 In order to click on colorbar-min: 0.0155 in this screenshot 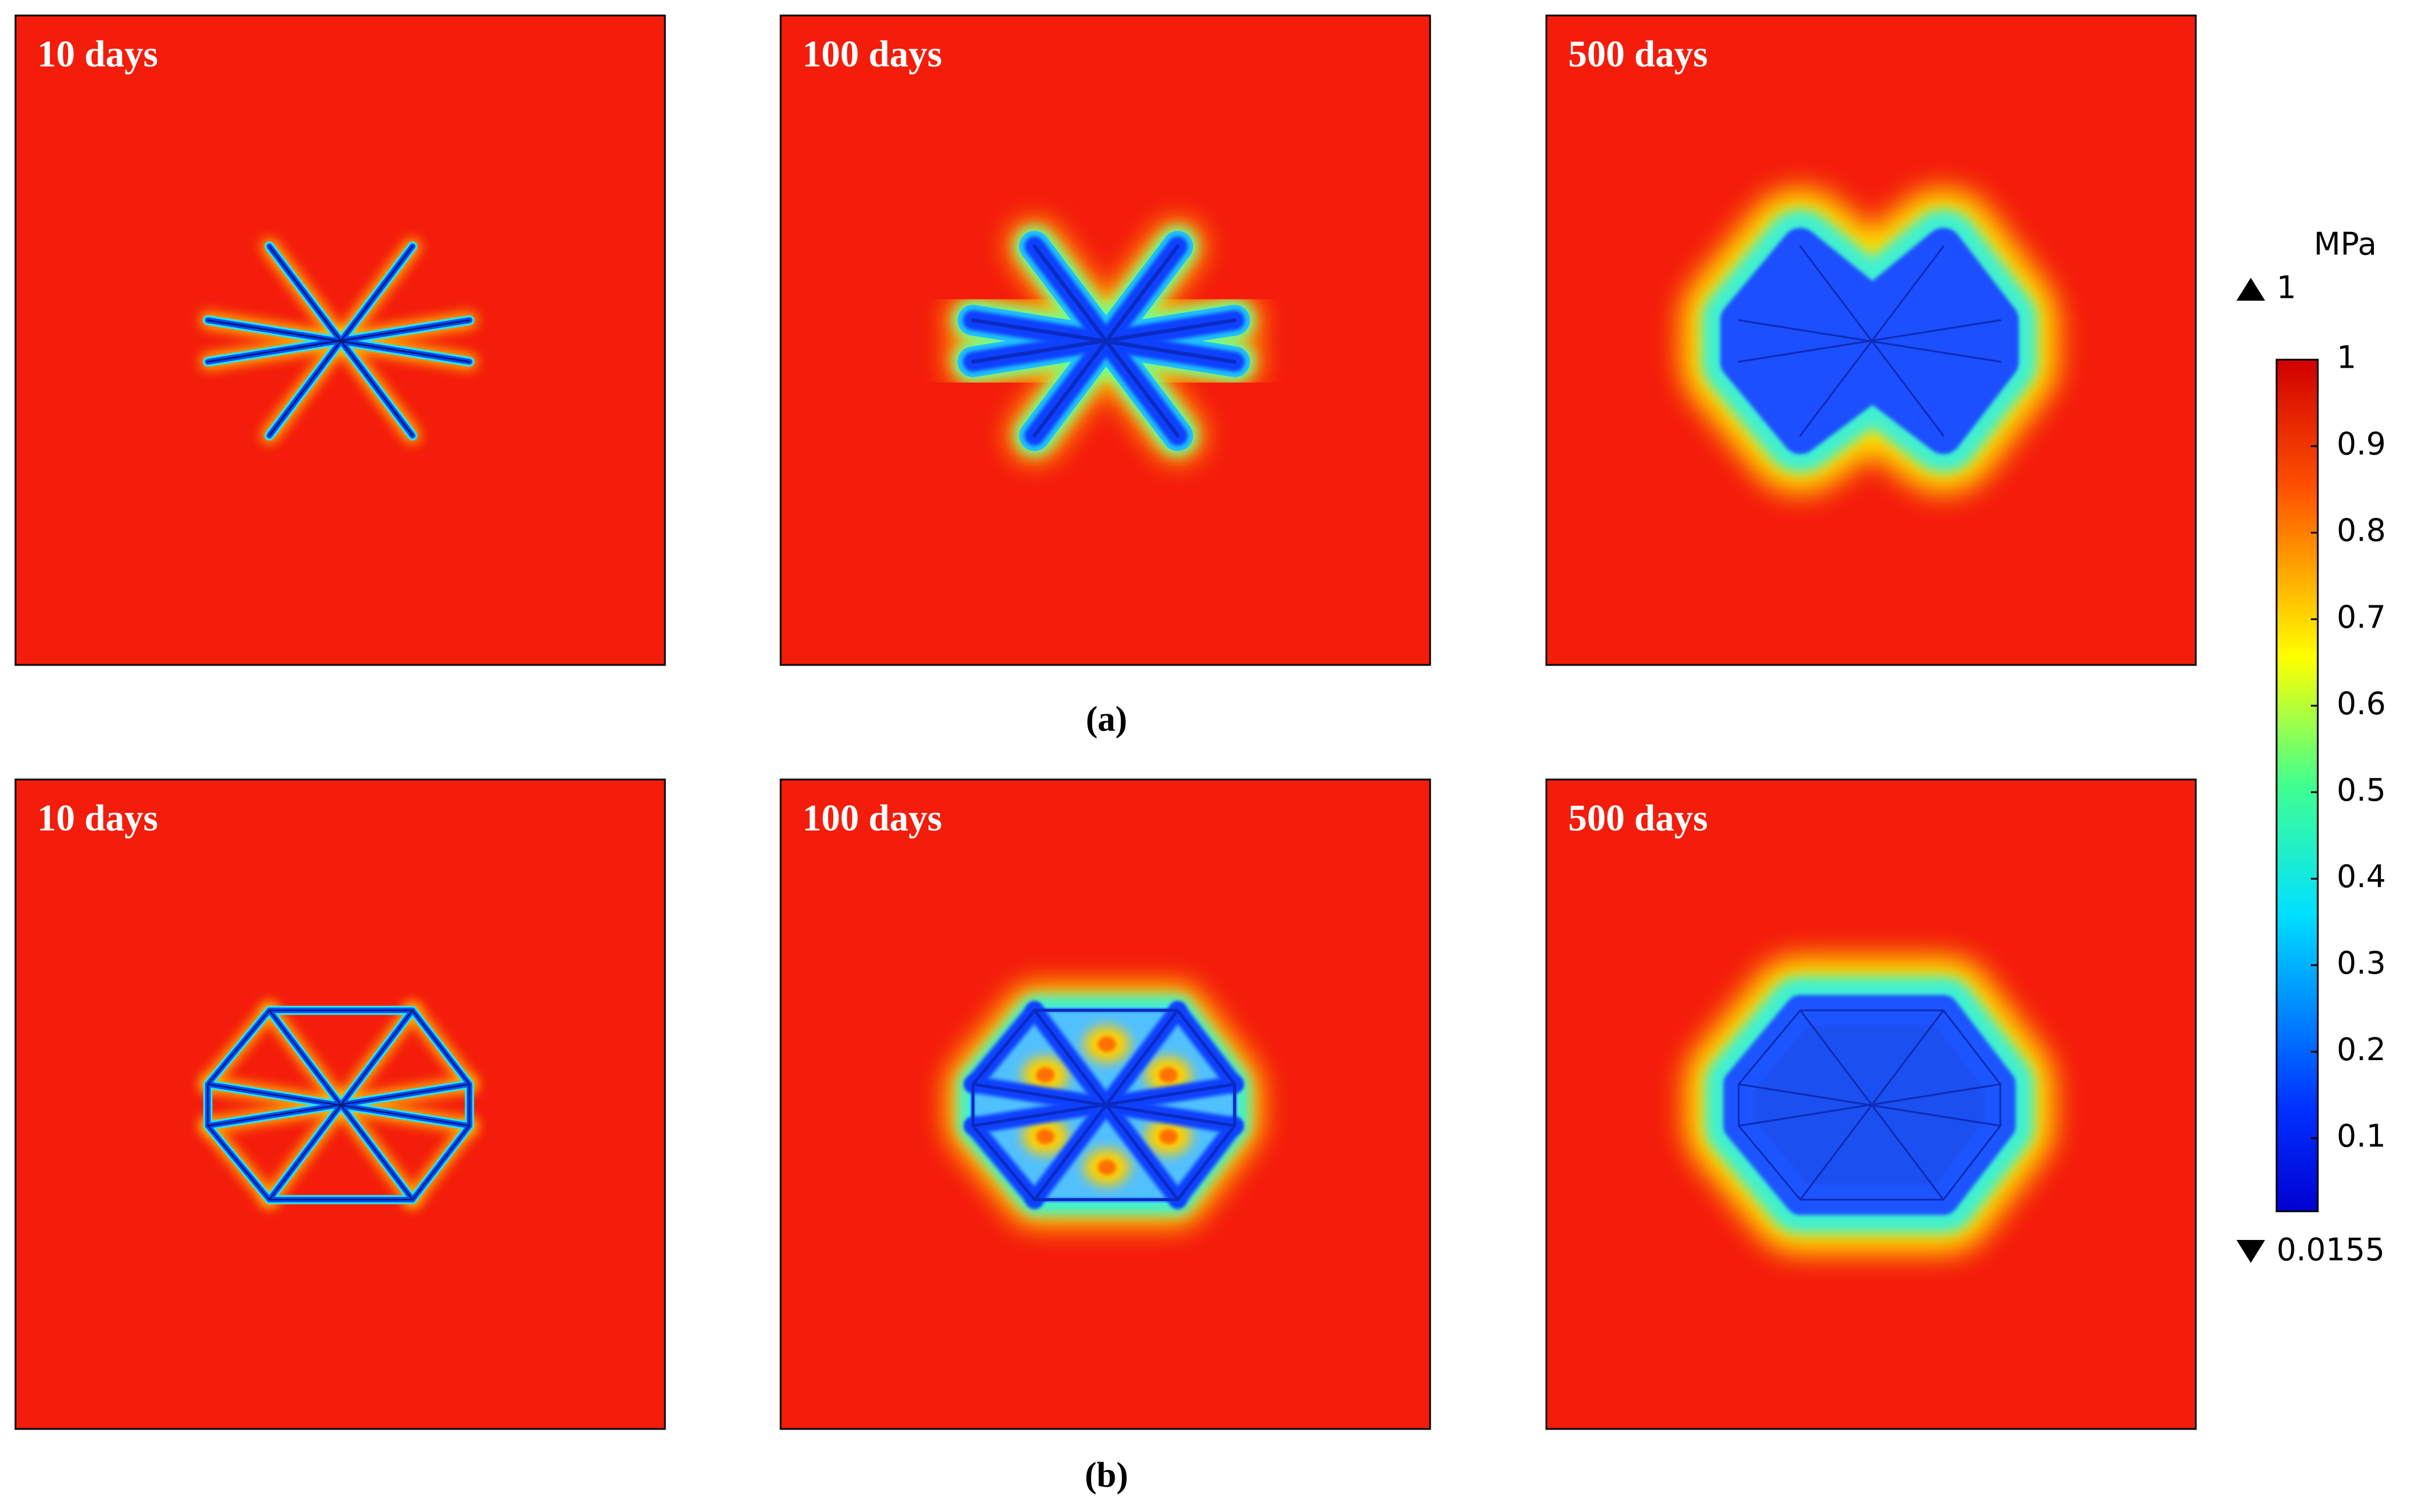, I will do `click(2331, 1250)`.